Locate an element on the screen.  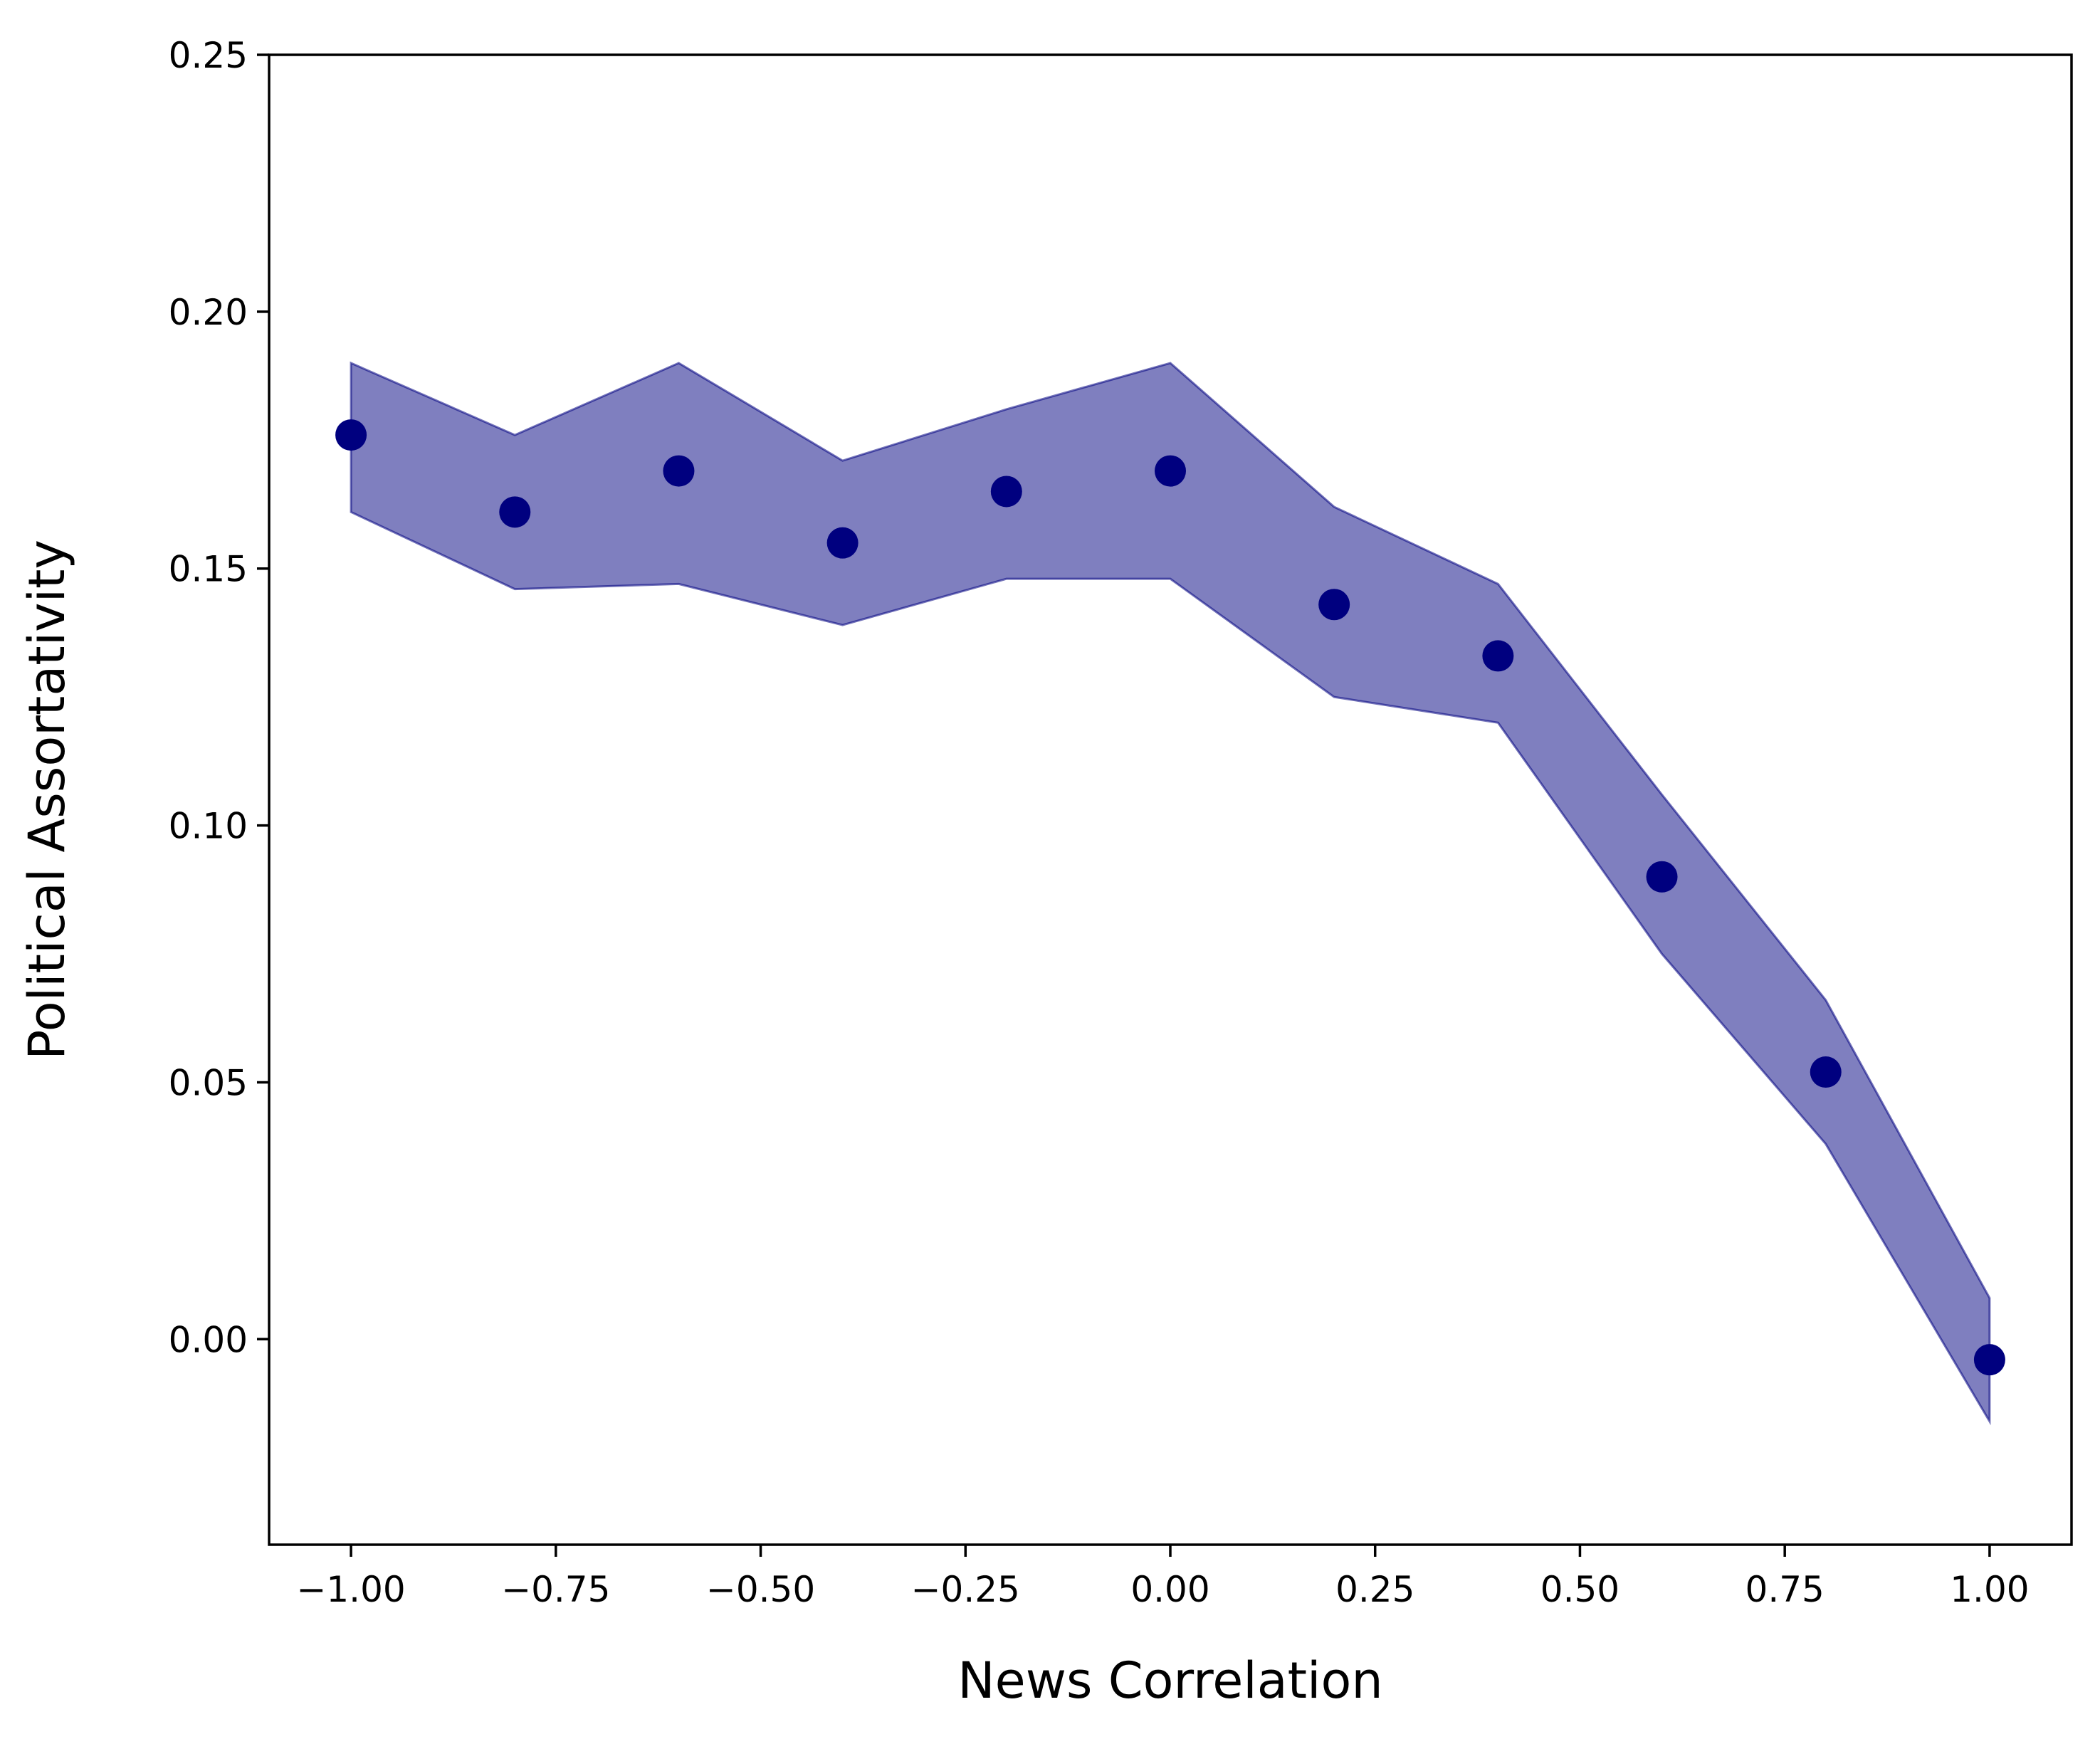
x-tick-label: −0.75 is located at coordinates (555, 1589).